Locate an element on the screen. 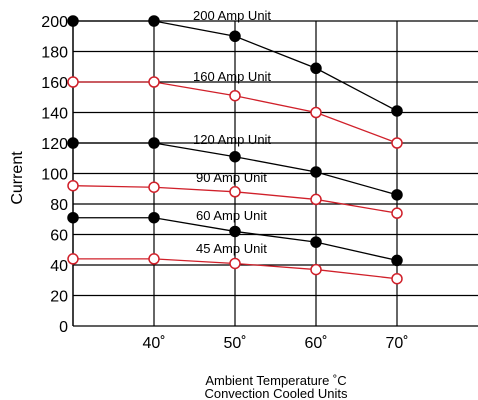 The image size is (478, 400). y-tick-label: 140 is located at coordinates (54, 114).